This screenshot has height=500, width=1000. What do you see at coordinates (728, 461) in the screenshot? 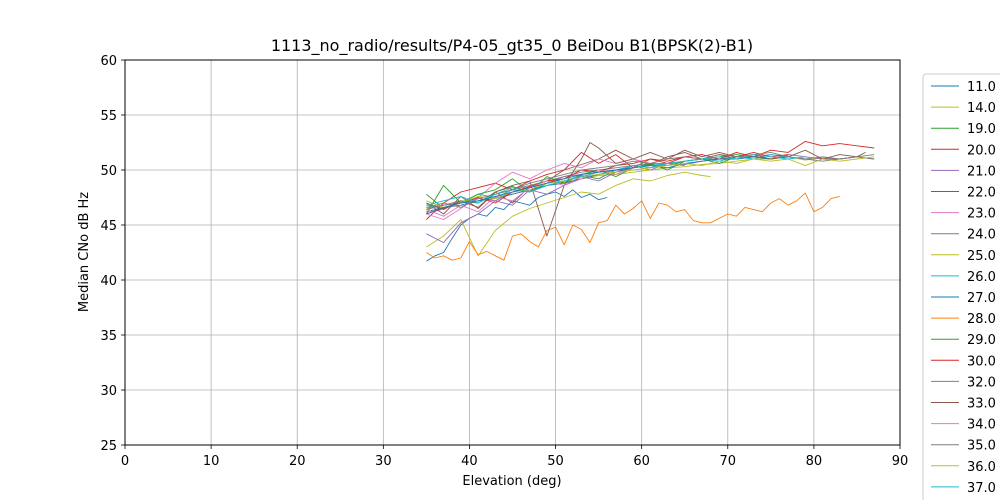
I see `x-tick-label: 70` at bounding box center [728, 461].